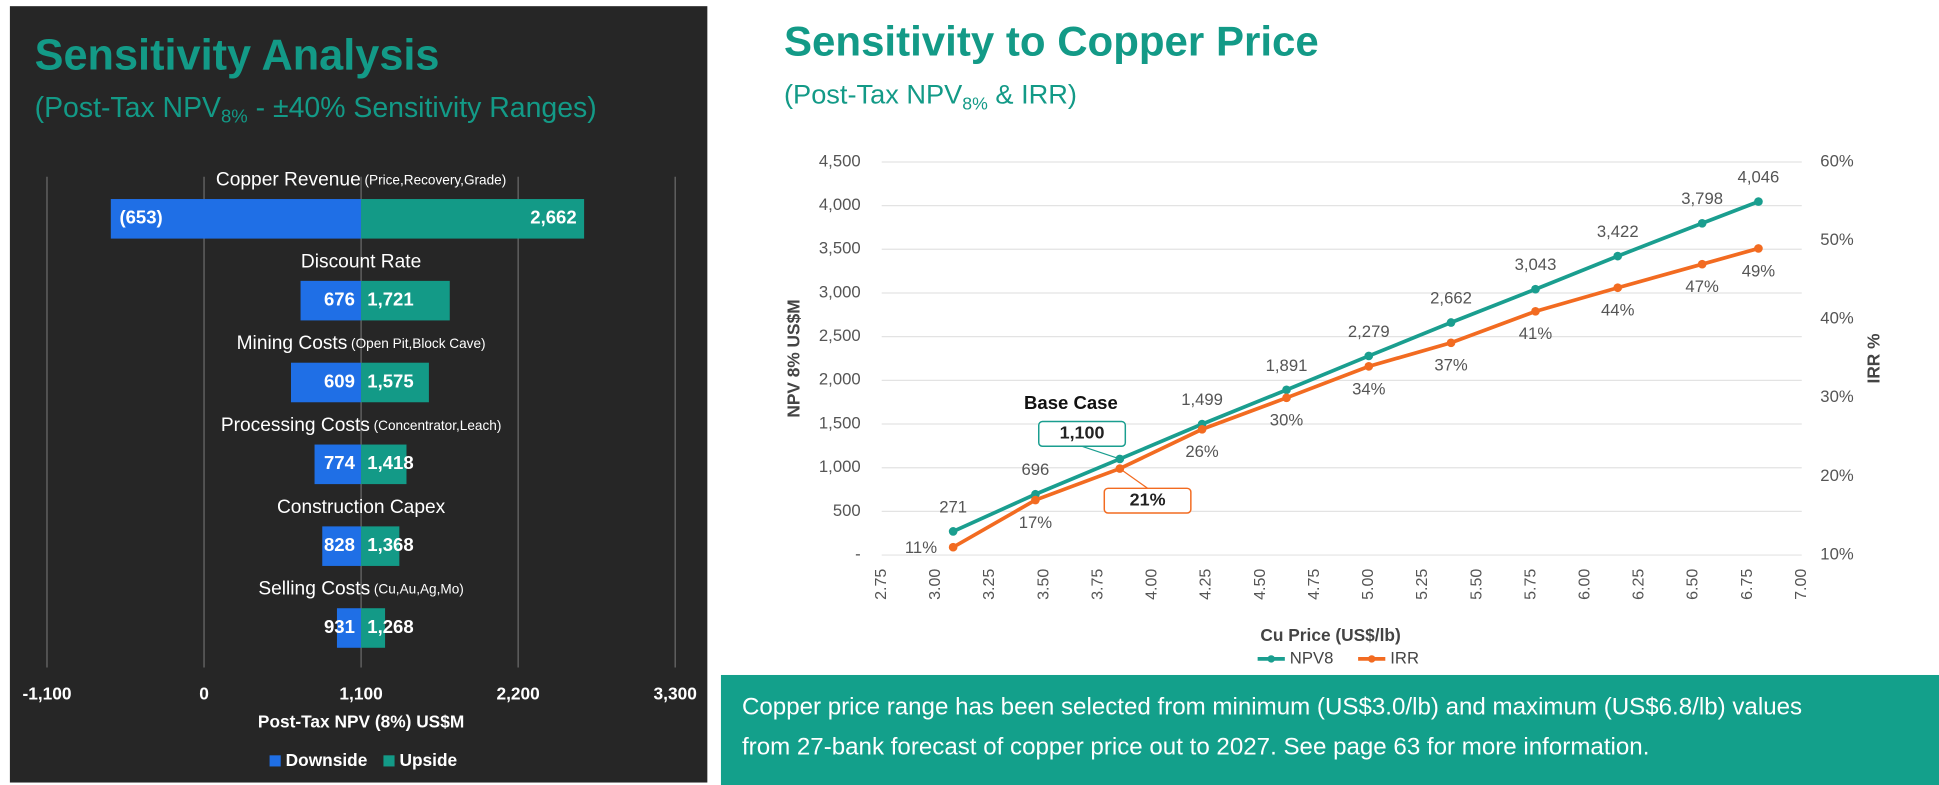 The image size is (1939, 785). What do you see at coordinates (339, 299) in the screenshot?
I see `bar-value-label: 676` at bounding box center [339, 299].